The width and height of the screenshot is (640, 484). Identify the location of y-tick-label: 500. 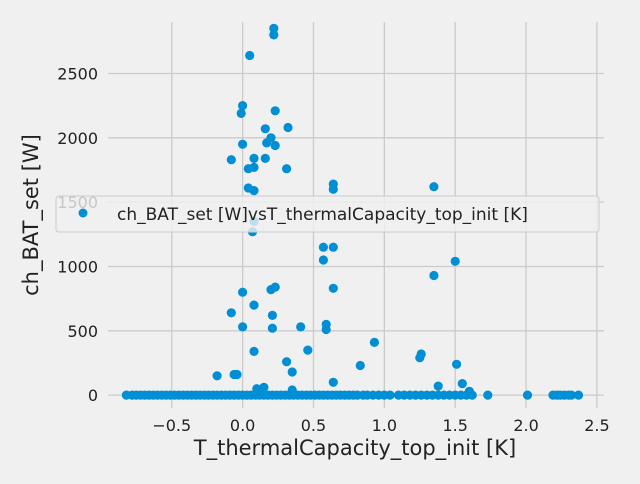
(82, 331).